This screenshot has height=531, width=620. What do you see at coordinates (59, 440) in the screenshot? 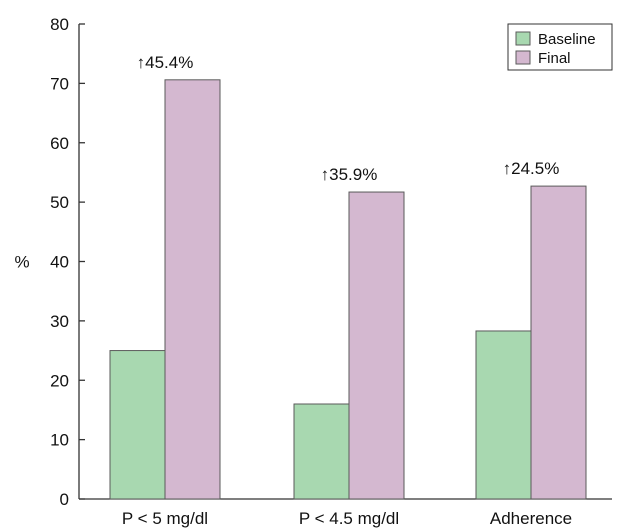
I see `y-tick-label: 10` at bounding box center [59, 440].